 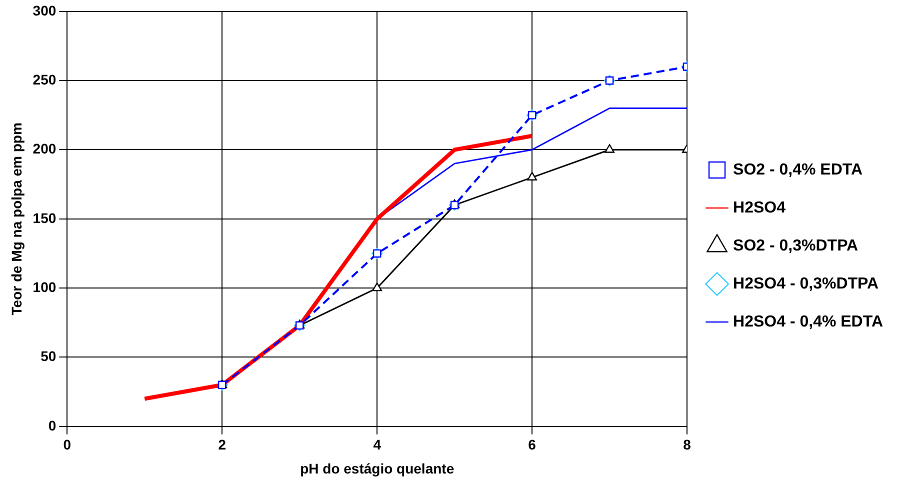 I want to click on legend-label: SO2 - 0,4% EDTA, so click(x=798, y=169).